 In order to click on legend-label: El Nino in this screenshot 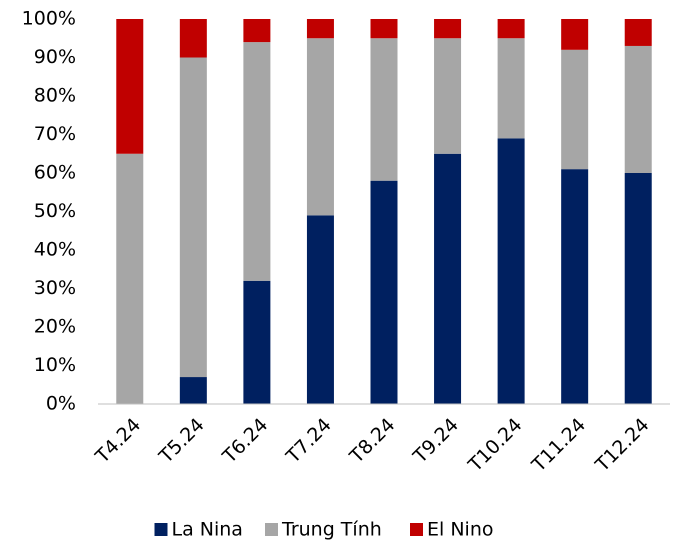, I will do `click(460, 530)`.